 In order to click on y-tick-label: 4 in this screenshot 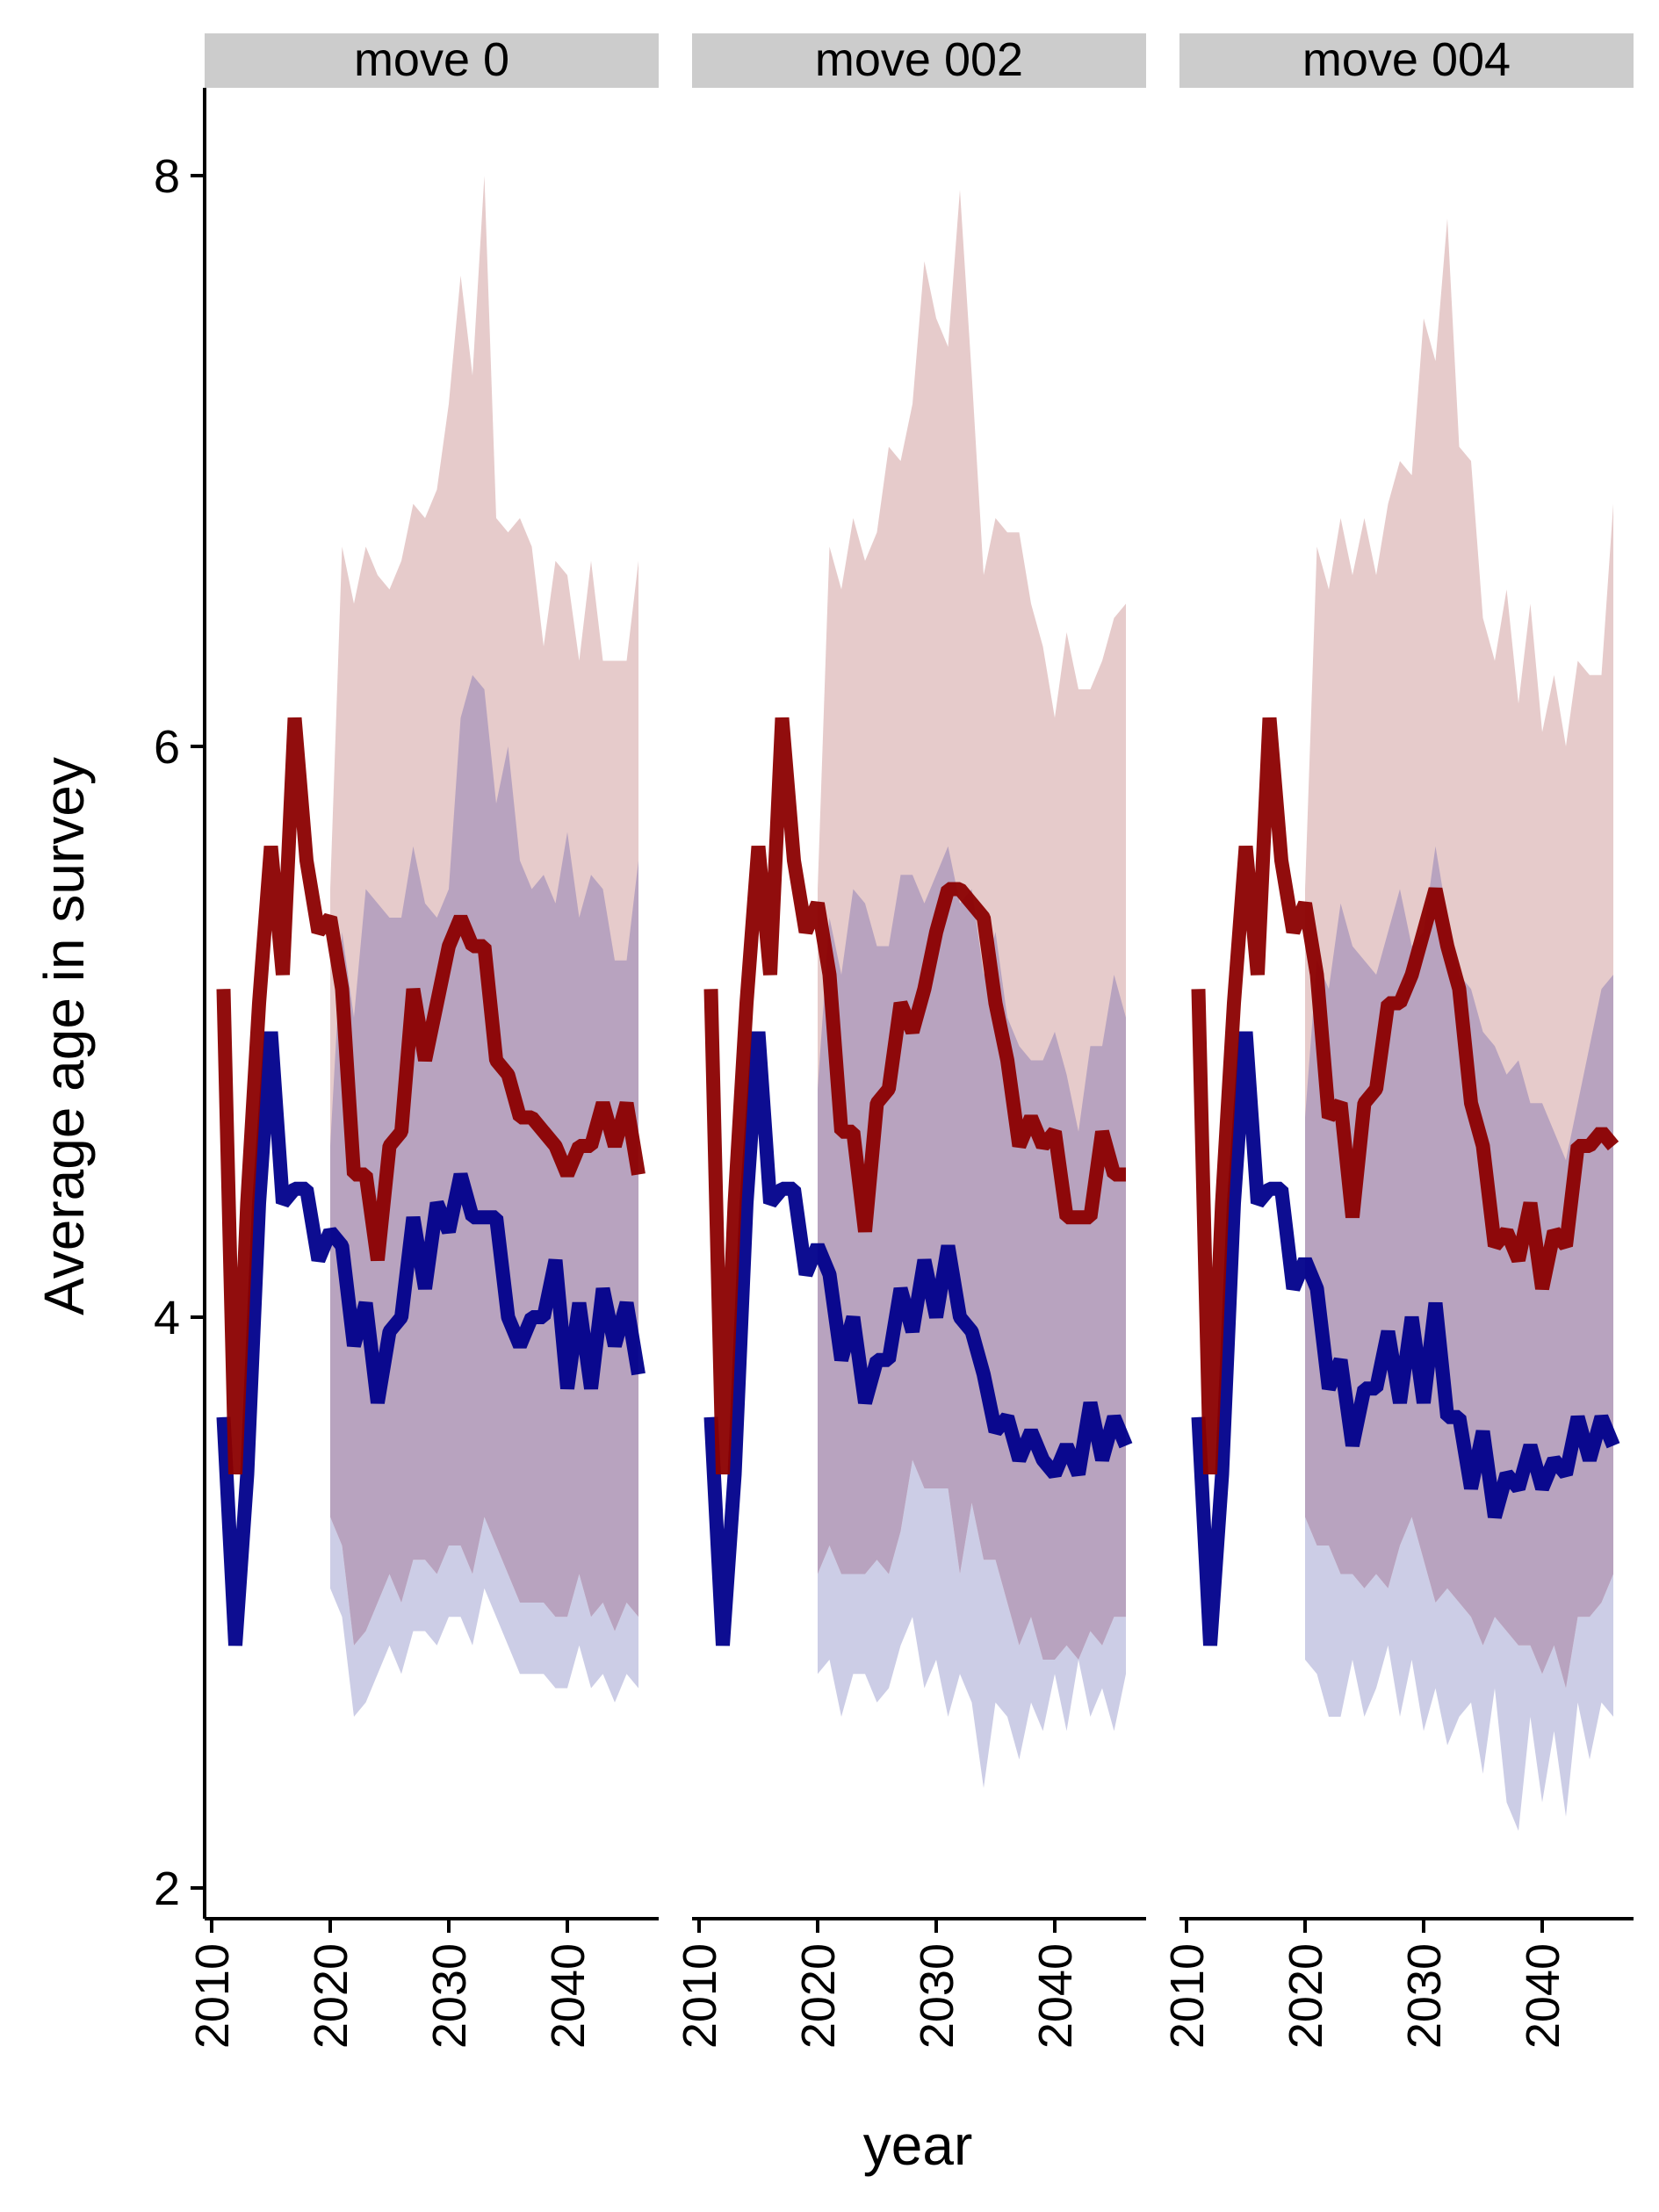, I will do `click(167, 1318)`.